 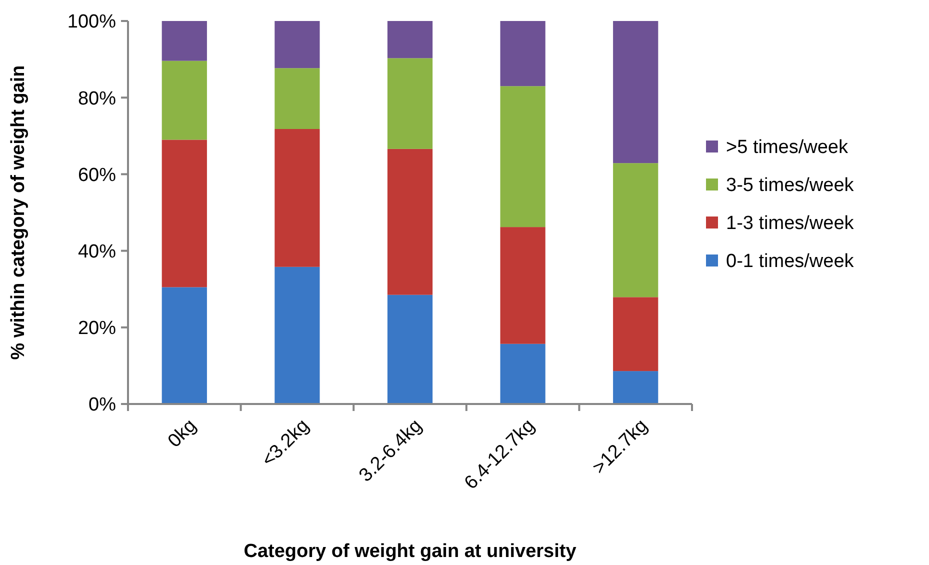 I want to click on y-tick-label: 100%, so click(x=91, y=22).